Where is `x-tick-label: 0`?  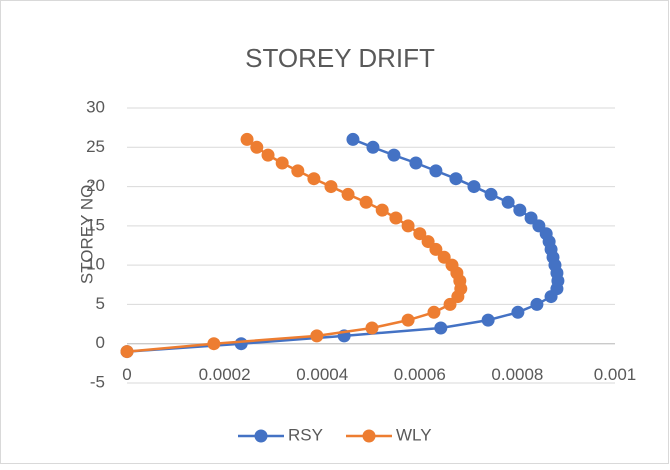 x-tick-label: 0 is located at coordinates (126, 374).